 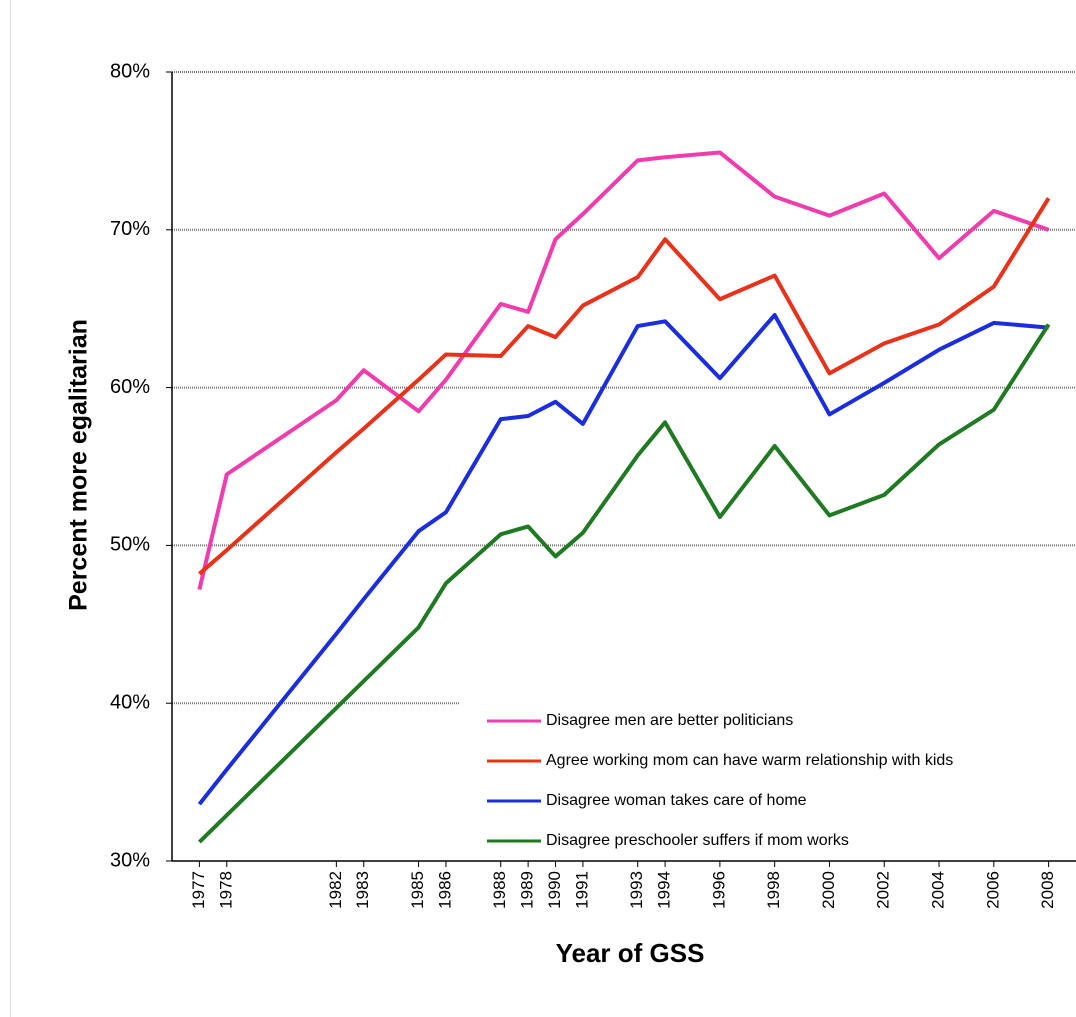 I want to click on y-tick-label: 80%, so click(x=130, y=71).